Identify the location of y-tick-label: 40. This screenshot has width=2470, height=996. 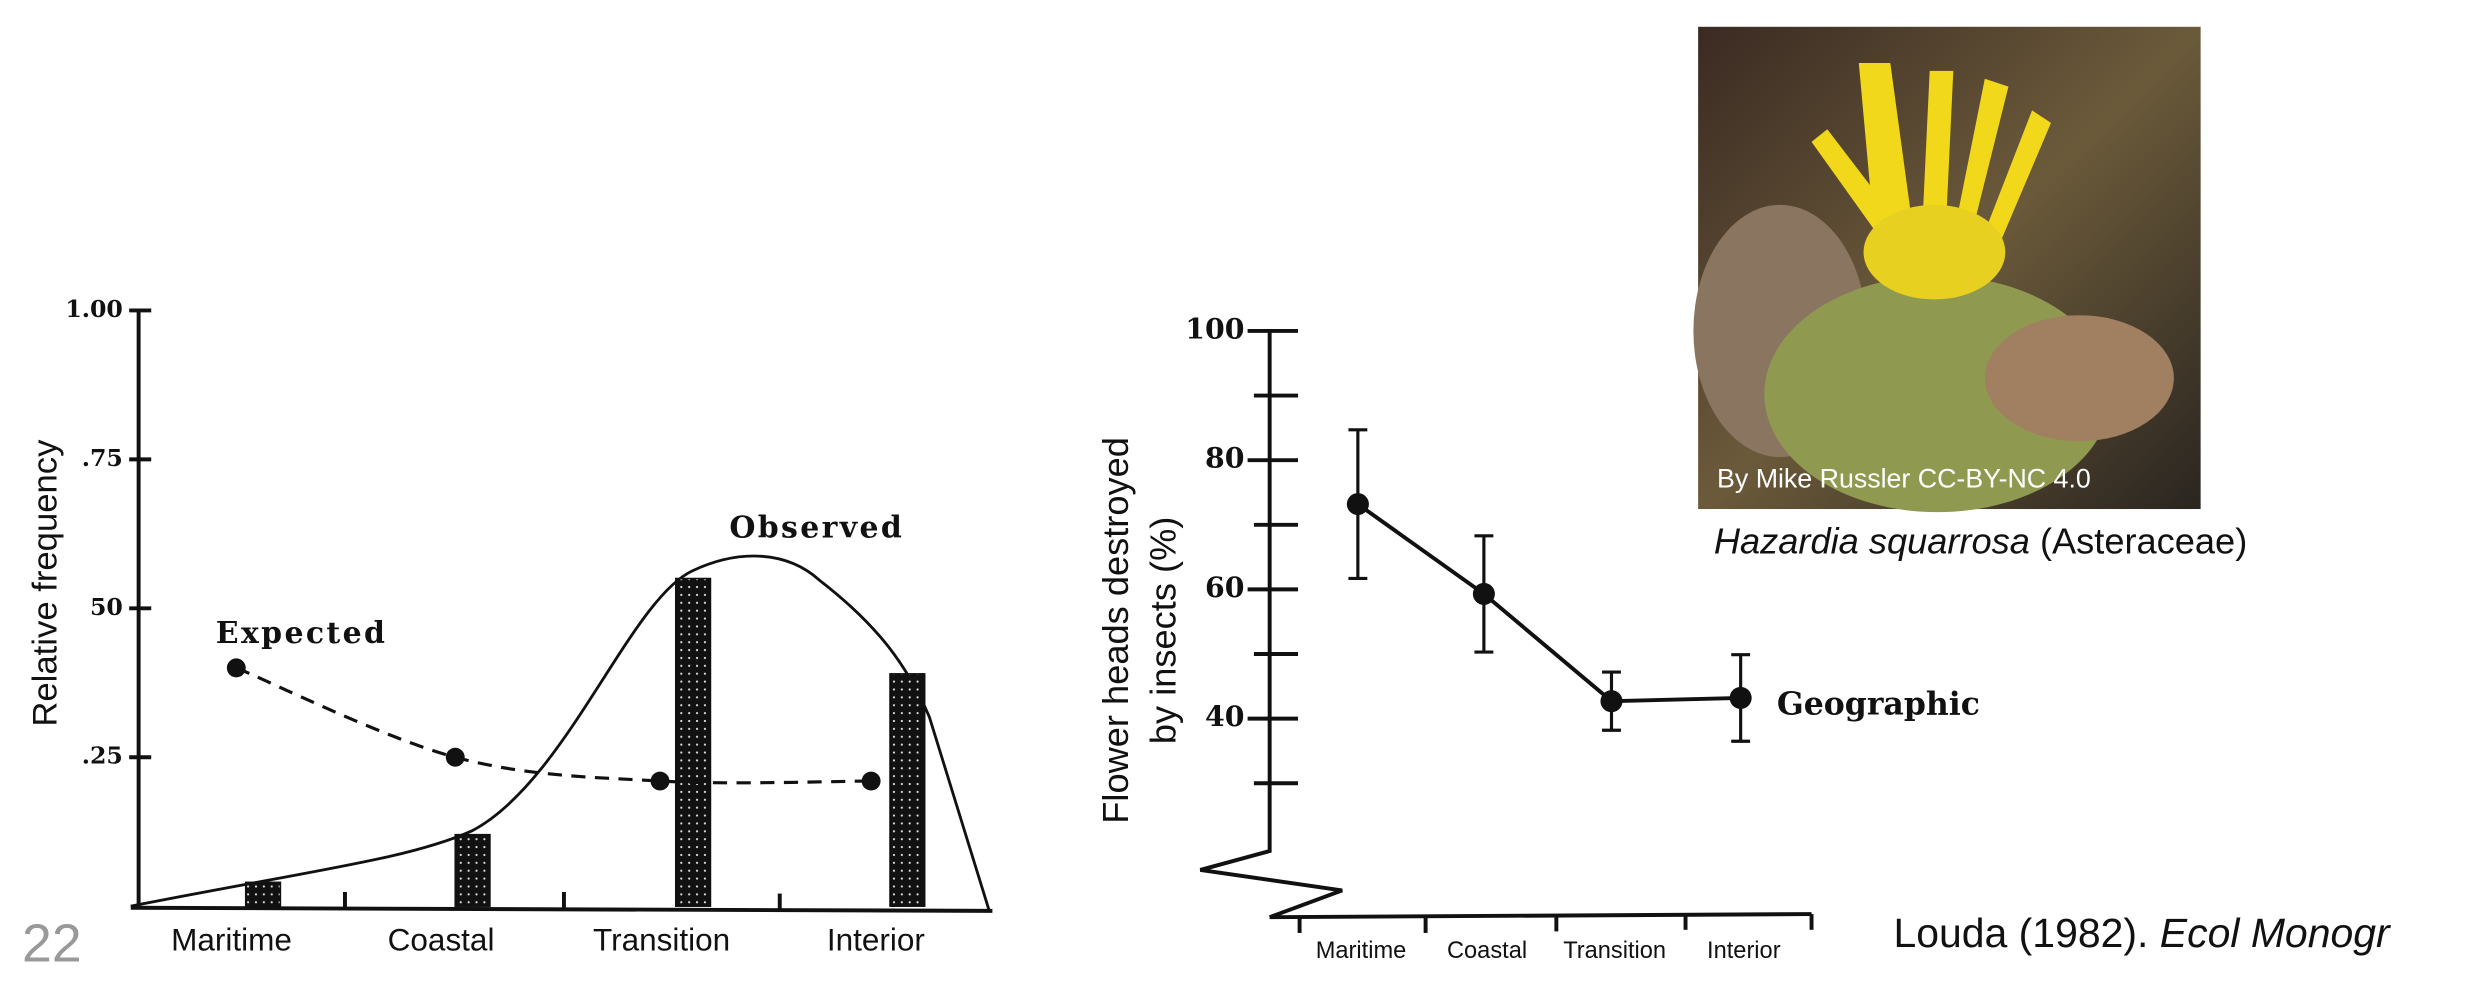
(1224, 716).